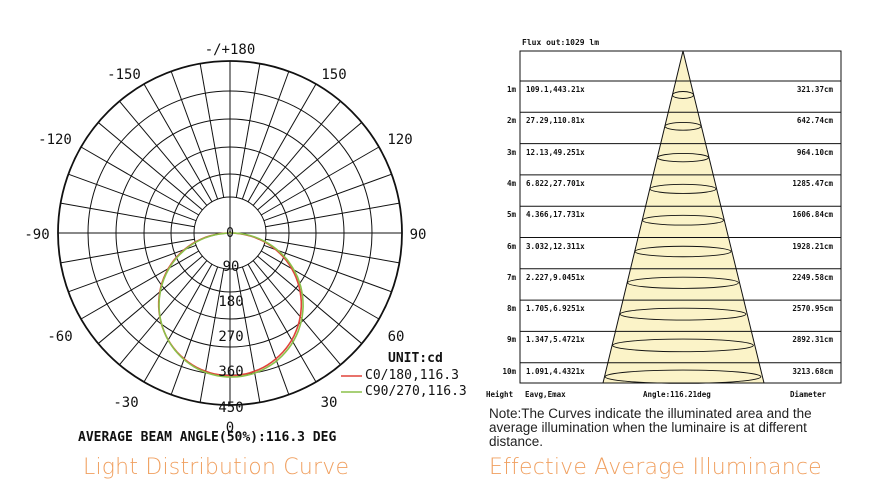 The height and width of the screenshot is (498, 870). What do you see at coordinates (655, 467) in the screenshot?
I see `illuminance-caption: Effective Average Illuminance` at bounding box center [655, 467].